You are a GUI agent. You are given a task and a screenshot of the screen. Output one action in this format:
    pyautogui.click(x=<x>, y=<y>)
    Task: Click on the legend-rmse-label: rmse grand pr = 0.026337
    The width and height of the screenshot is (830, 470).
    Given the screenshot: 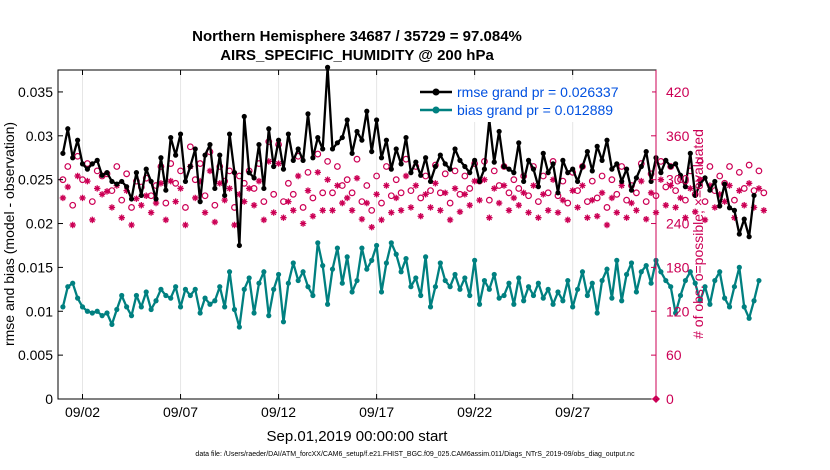 What is the action you would take?
    pyautogui.click(x=538, y=92)
    